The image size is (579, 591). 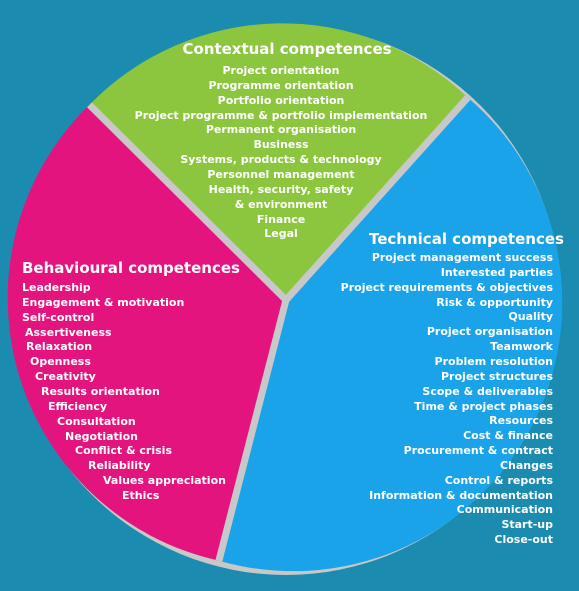 What do you see at coordinates (281, 189) in the screenshot?
I see `contextual-item: Health, security, safety` at bounding box center [281, 189].